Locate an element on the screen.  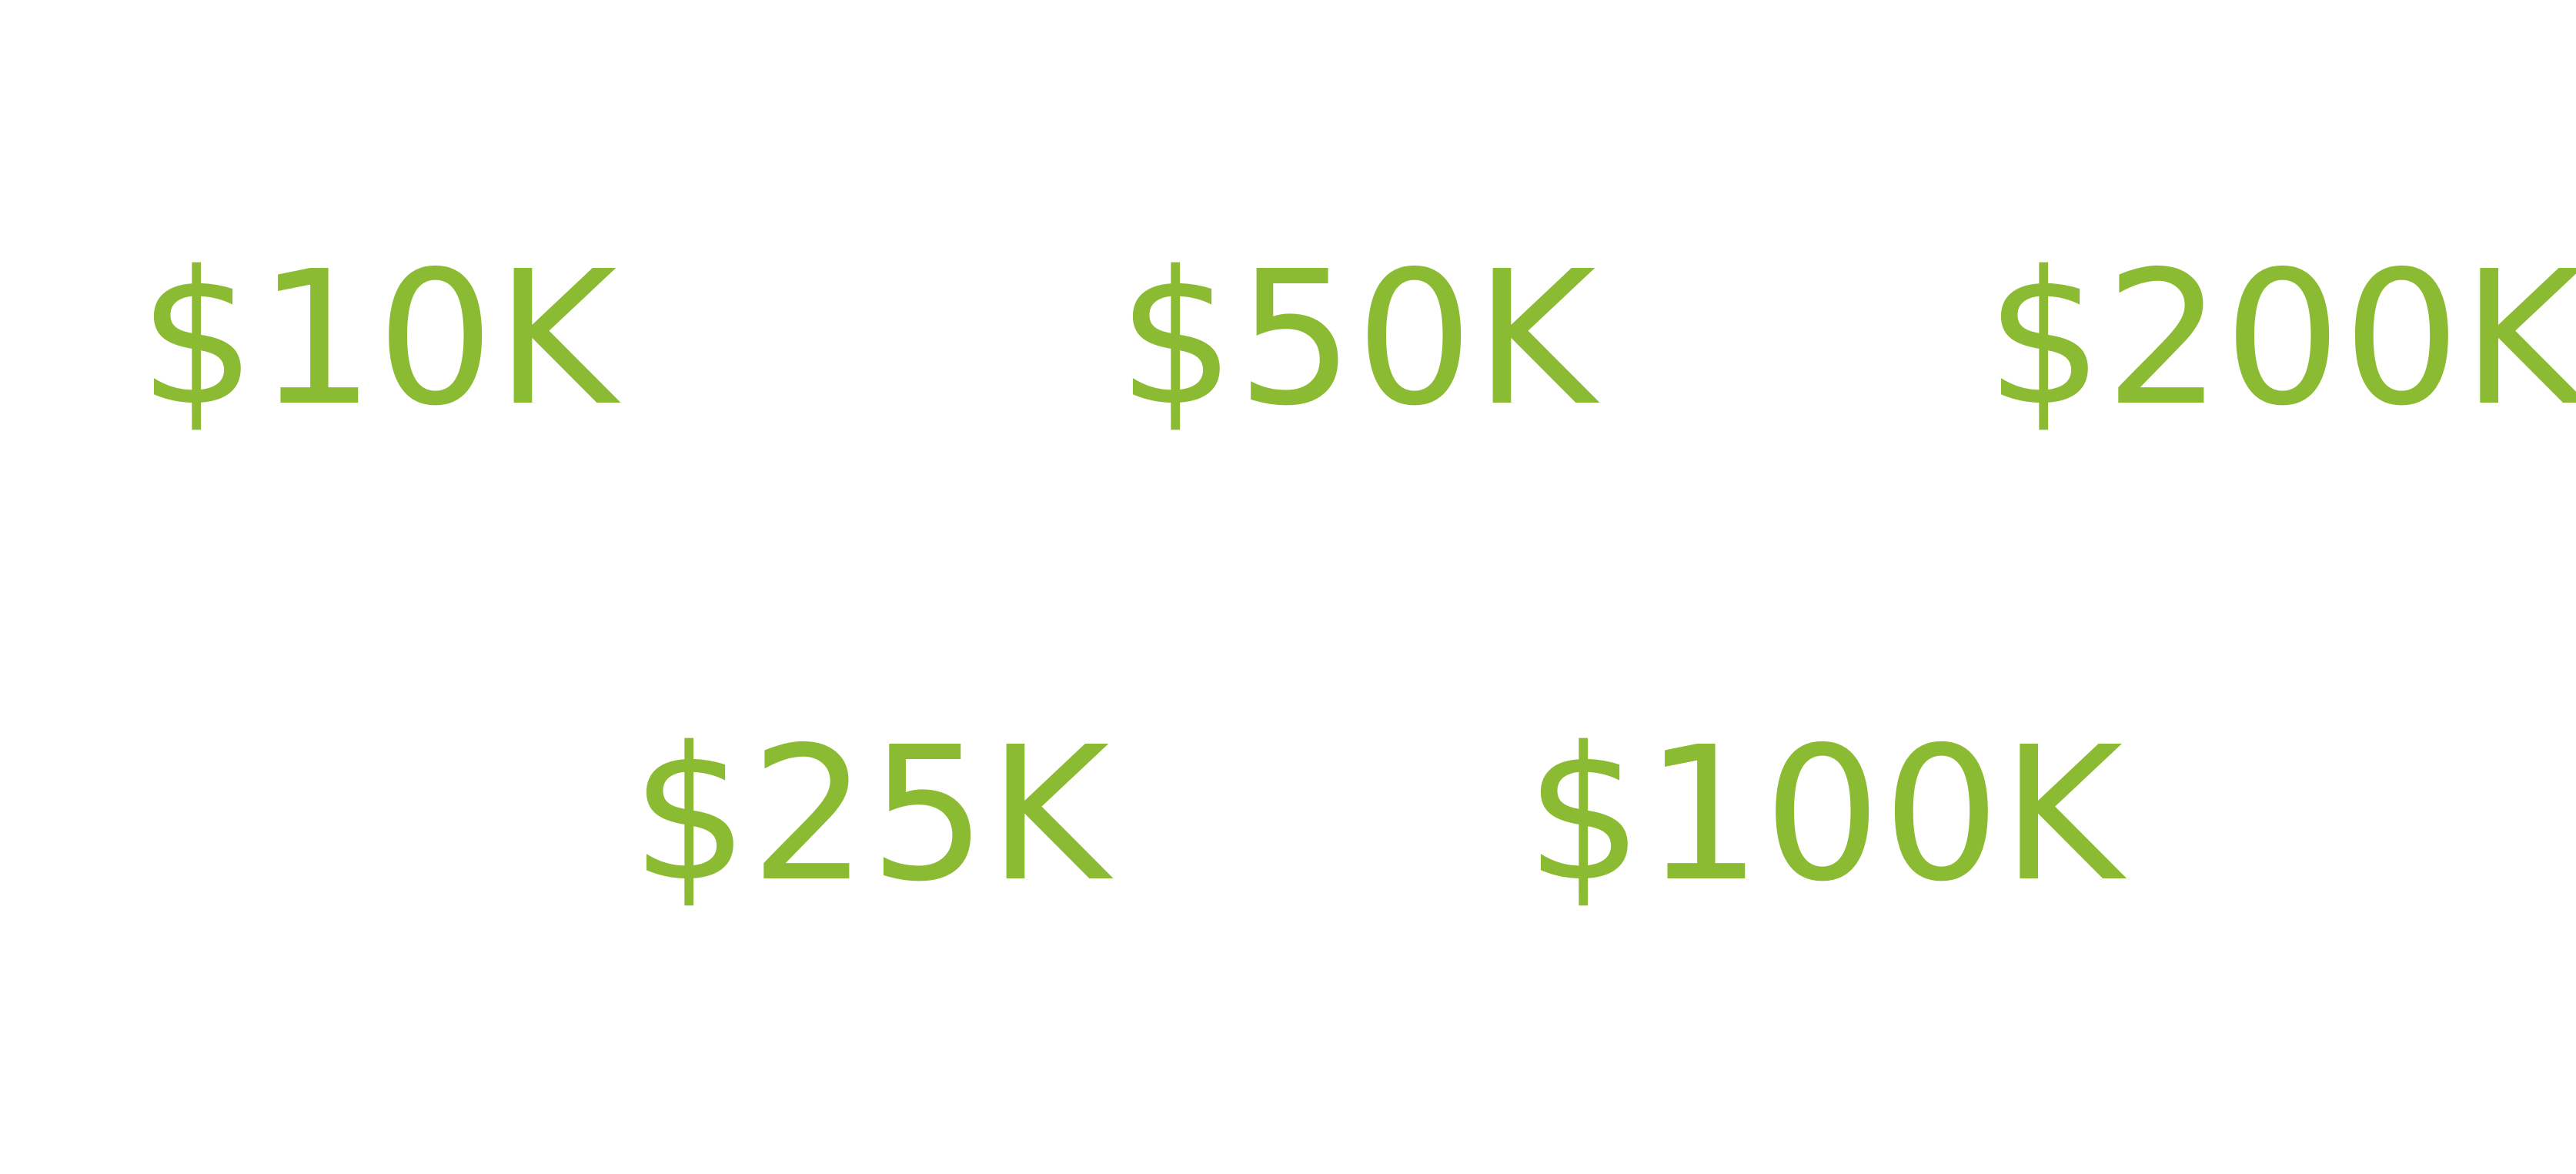
amount-100k: $100K is located at coordinates (1825, 814).